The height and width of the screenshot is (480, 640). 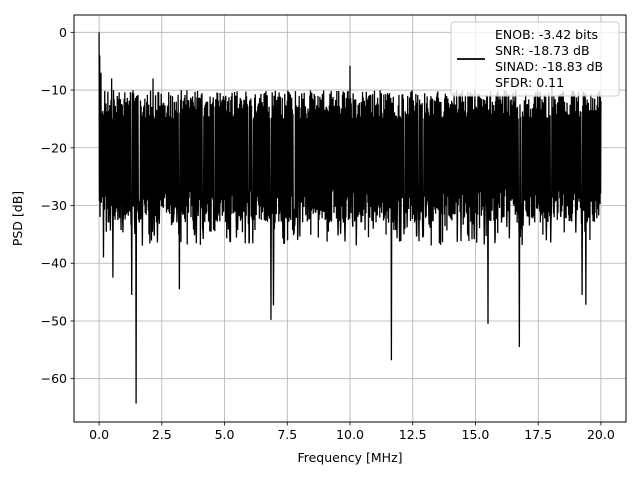 What do you see at coordinates (413, 434) in the screenshot?
I see `x-tick-label: 12.5` at bounding box center [413, 434].